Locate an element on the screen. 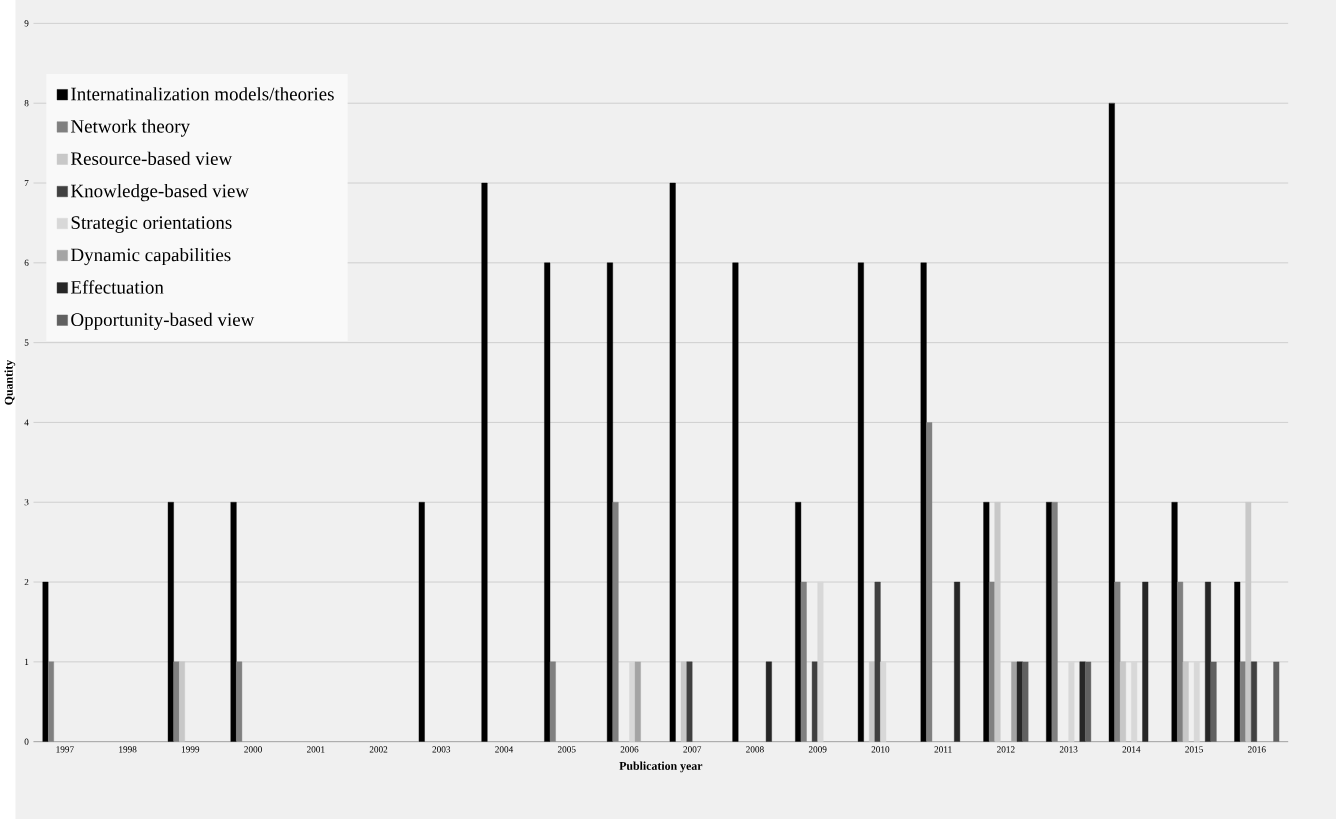  x-tick-label: 2011 is located at coordinates (943, 749).